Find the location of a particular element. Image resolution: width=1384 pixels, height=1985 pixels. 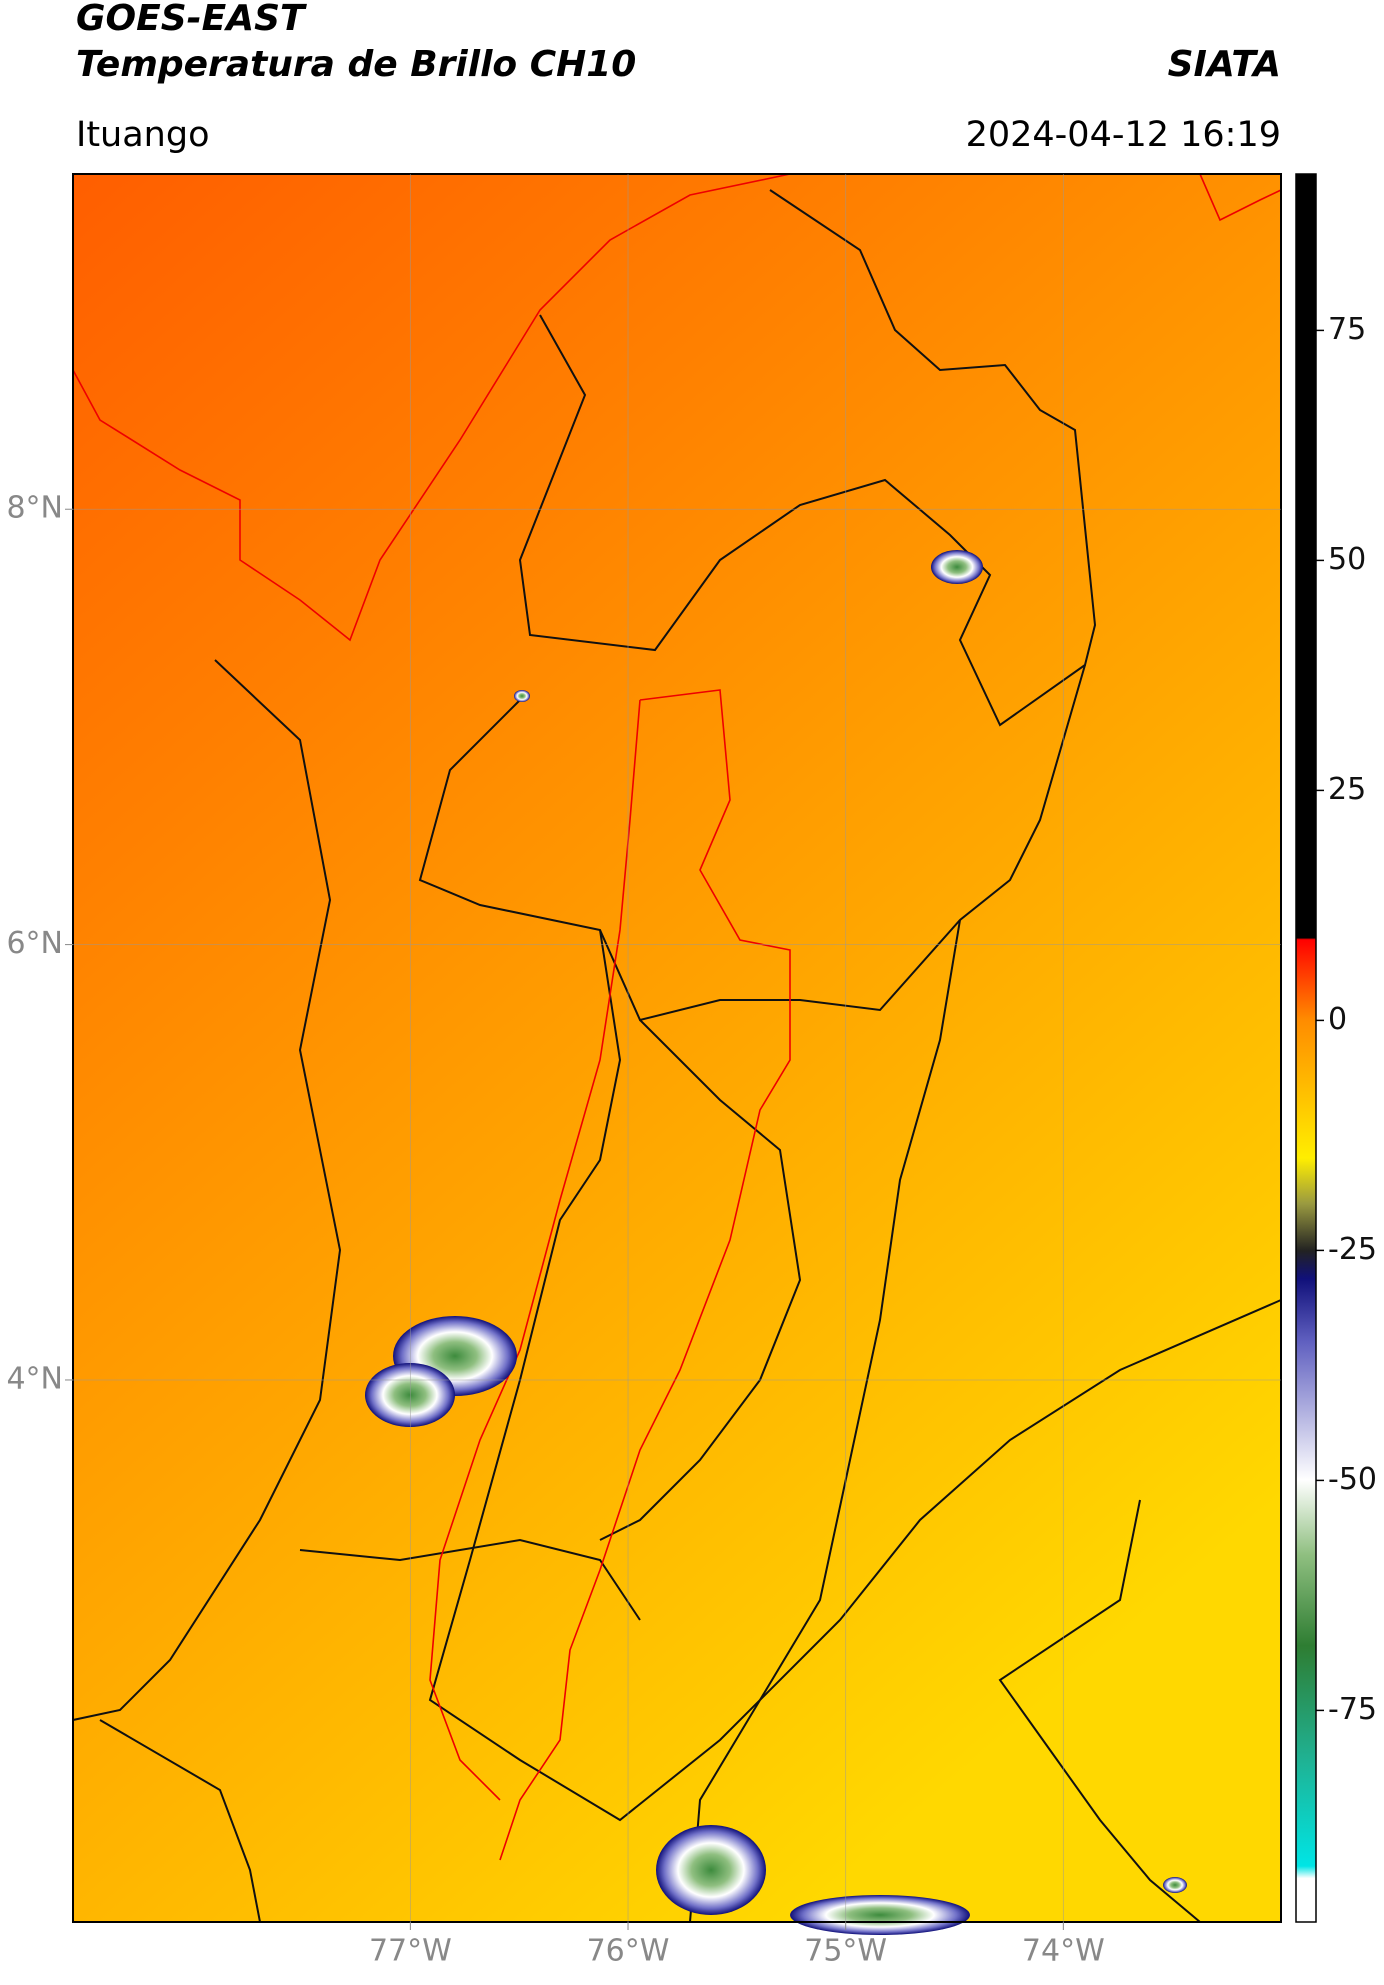

location: Ituango is located at coordinates (143, 135).